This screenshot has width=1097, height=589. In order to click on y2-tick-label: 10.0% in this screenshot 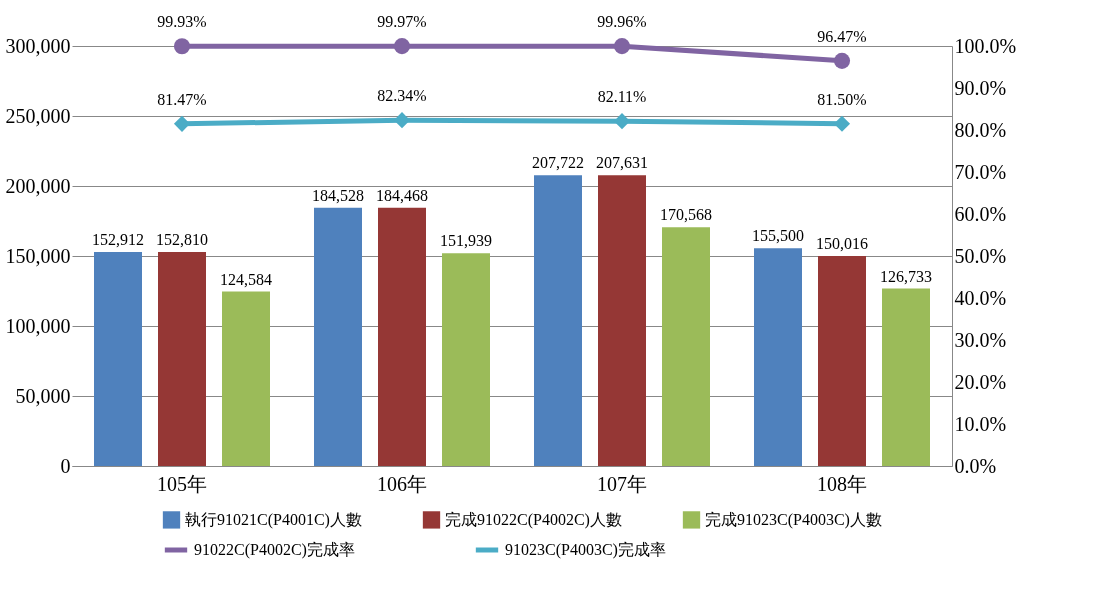, I will do `click(980, 423)`.